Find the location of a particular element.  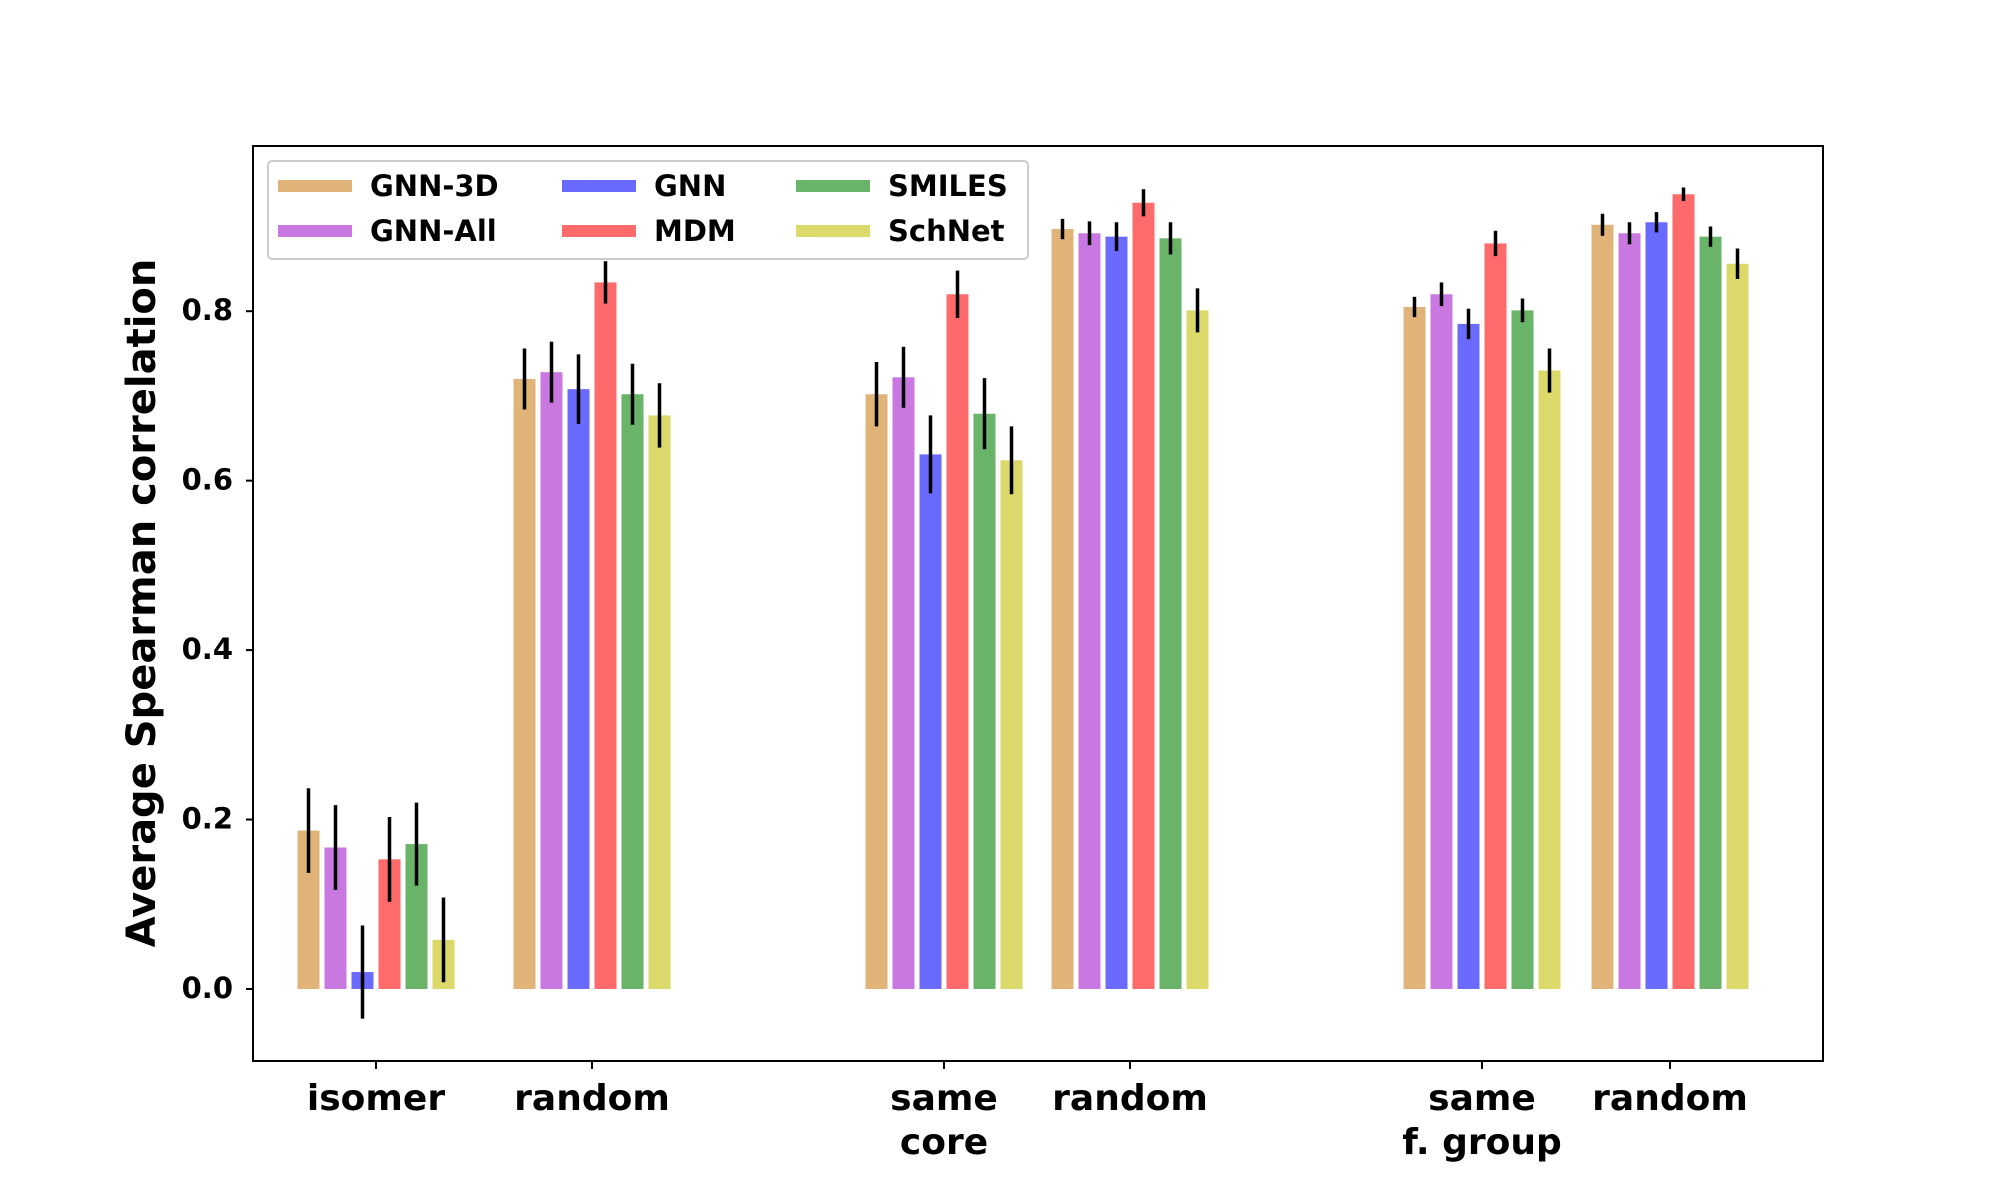

y-axis: 0.0 0.2 0.4 0.6 0.8 is located at coordinates (217, 649).